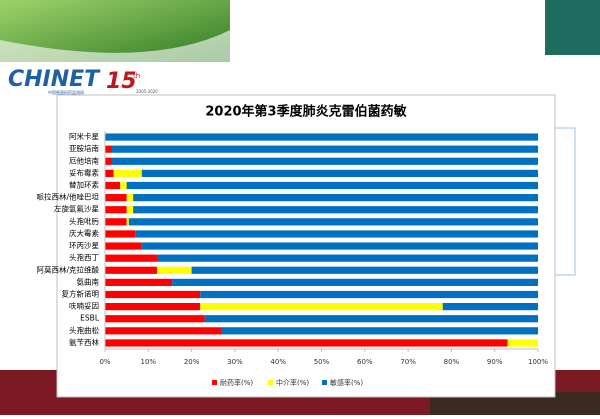 This screenshot has width=600, height=419. What do you see at coordinates (84, 233) in the screenshot?
I see `y-tick-label: 庆大霉素` at bounding box center [84, 233].